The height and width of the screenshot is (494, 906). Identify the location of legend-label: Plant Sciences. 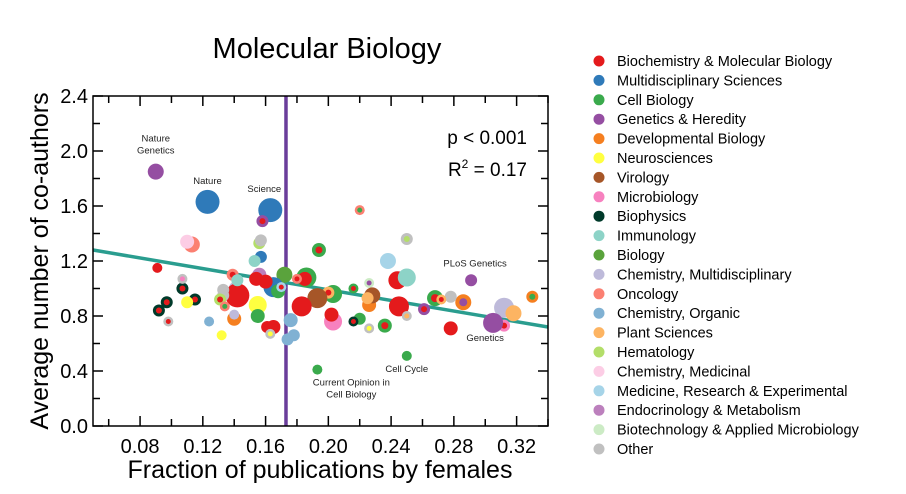
(665, 334).